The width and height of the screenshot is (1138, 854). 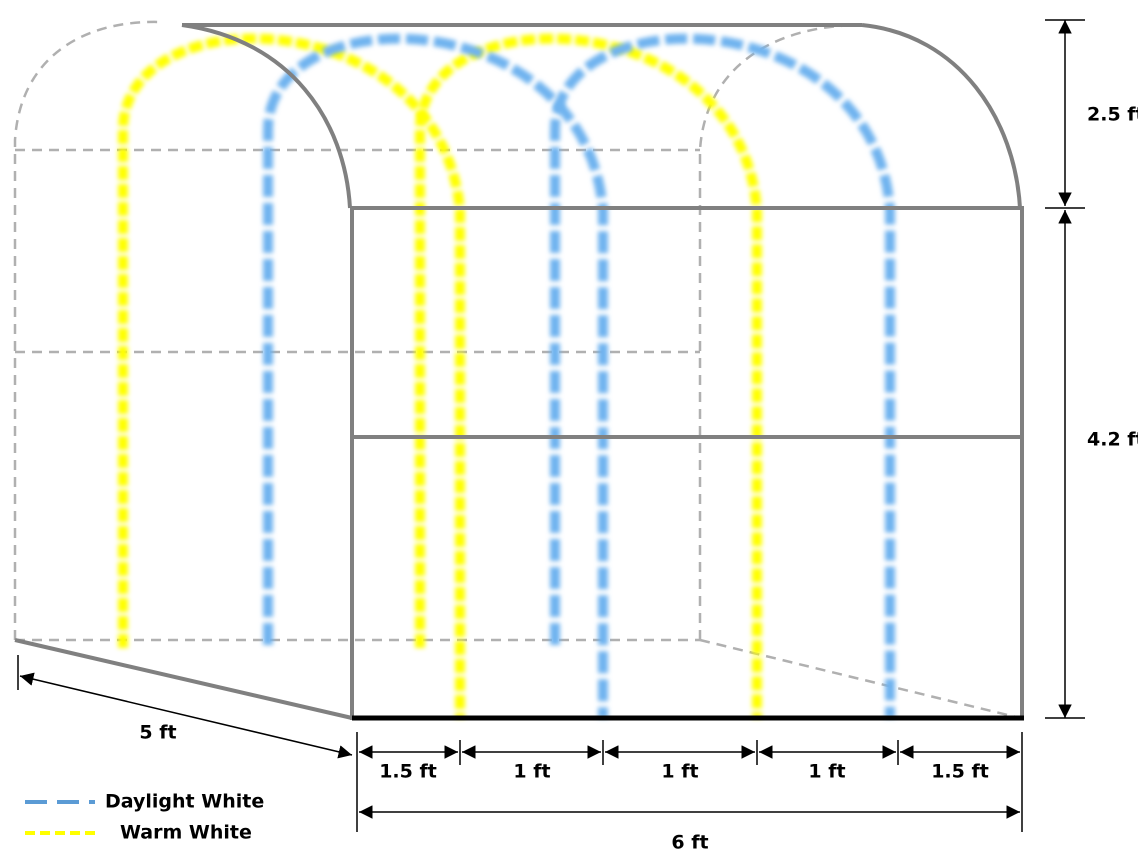 I want to click on dimension-label: 2.5 ft, so click(x=1112, y=115).